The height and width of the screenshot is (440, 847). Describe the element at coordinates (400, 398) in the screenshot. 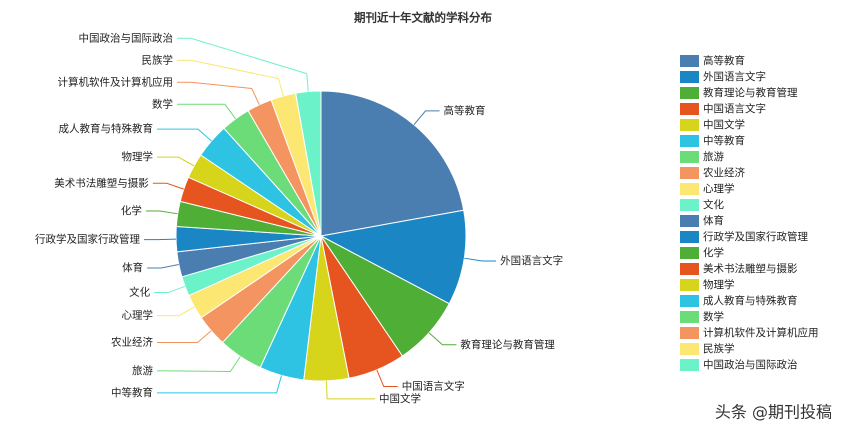

I see `slice-label: 中国文学` at that location.